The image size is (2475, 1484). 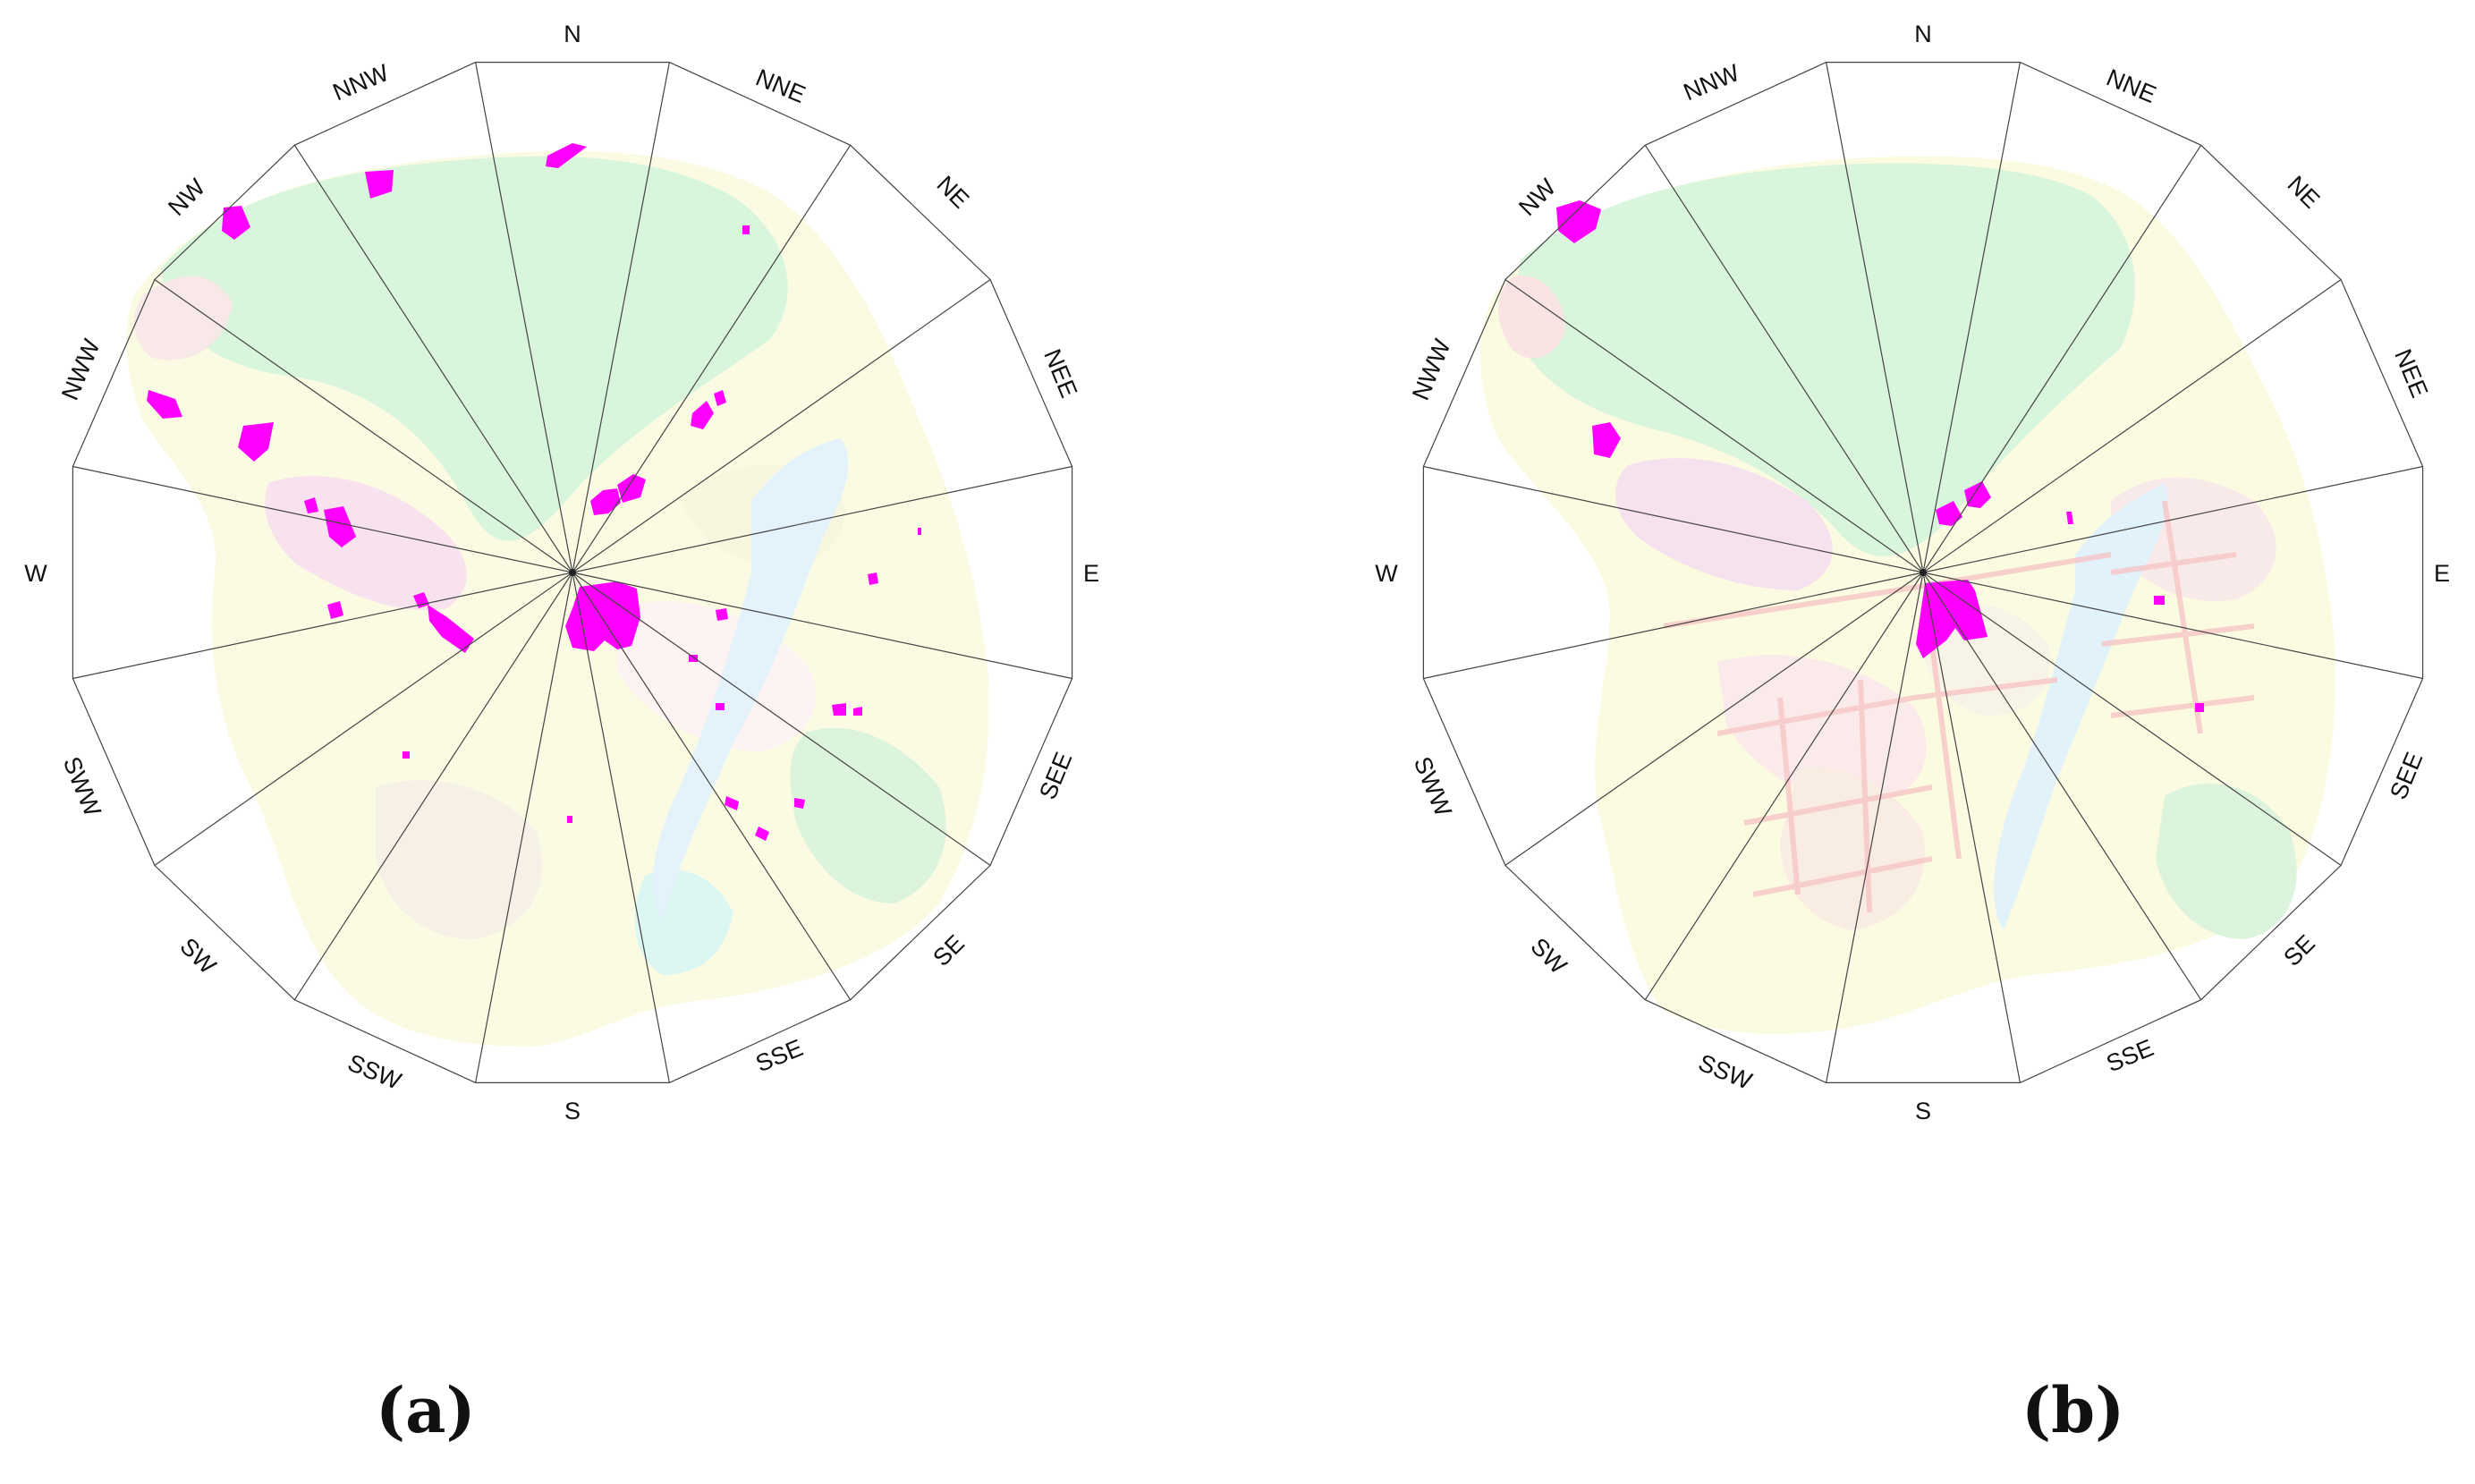 I want to click on panel-a-label-ne: NE, so click(x=953, y=192).